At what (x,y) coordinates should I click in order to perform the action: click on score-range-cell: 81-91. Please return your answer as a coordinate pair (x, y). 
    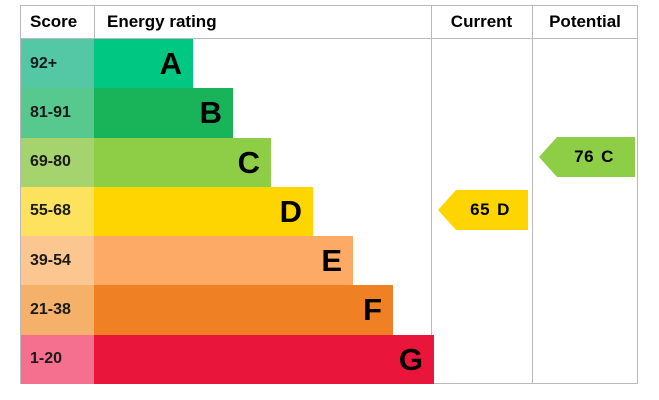
    Looking at the image, I should click on (57, 113).